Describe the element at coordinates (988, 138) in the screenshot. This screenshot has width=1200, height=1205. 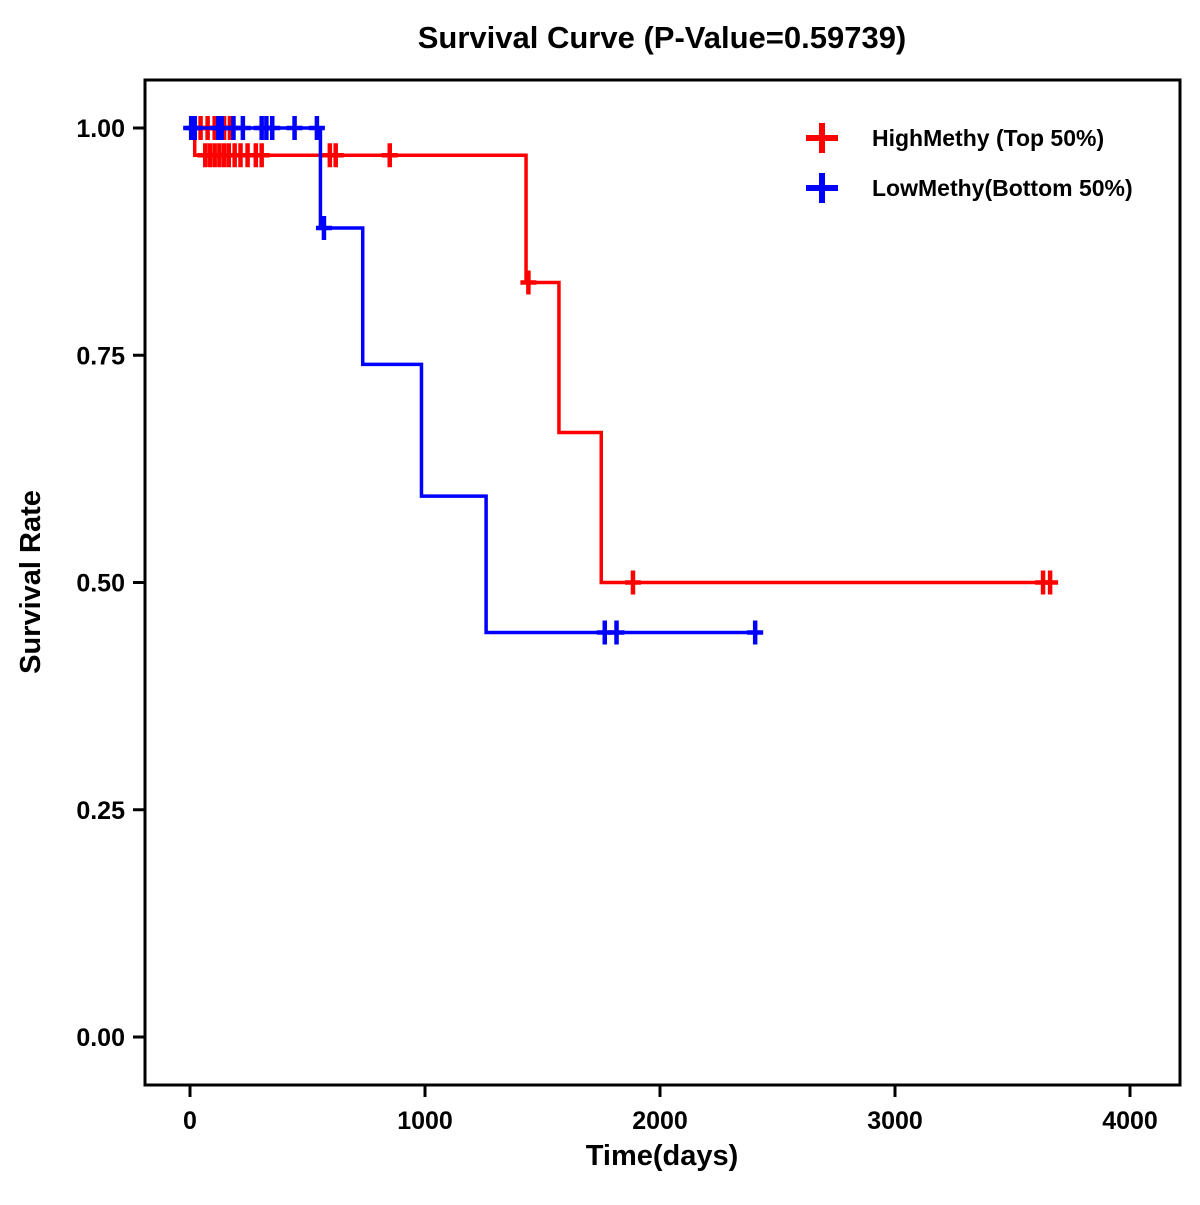
I see `legend-highmethy-label: HighMethy (Top 50%)` at that location.